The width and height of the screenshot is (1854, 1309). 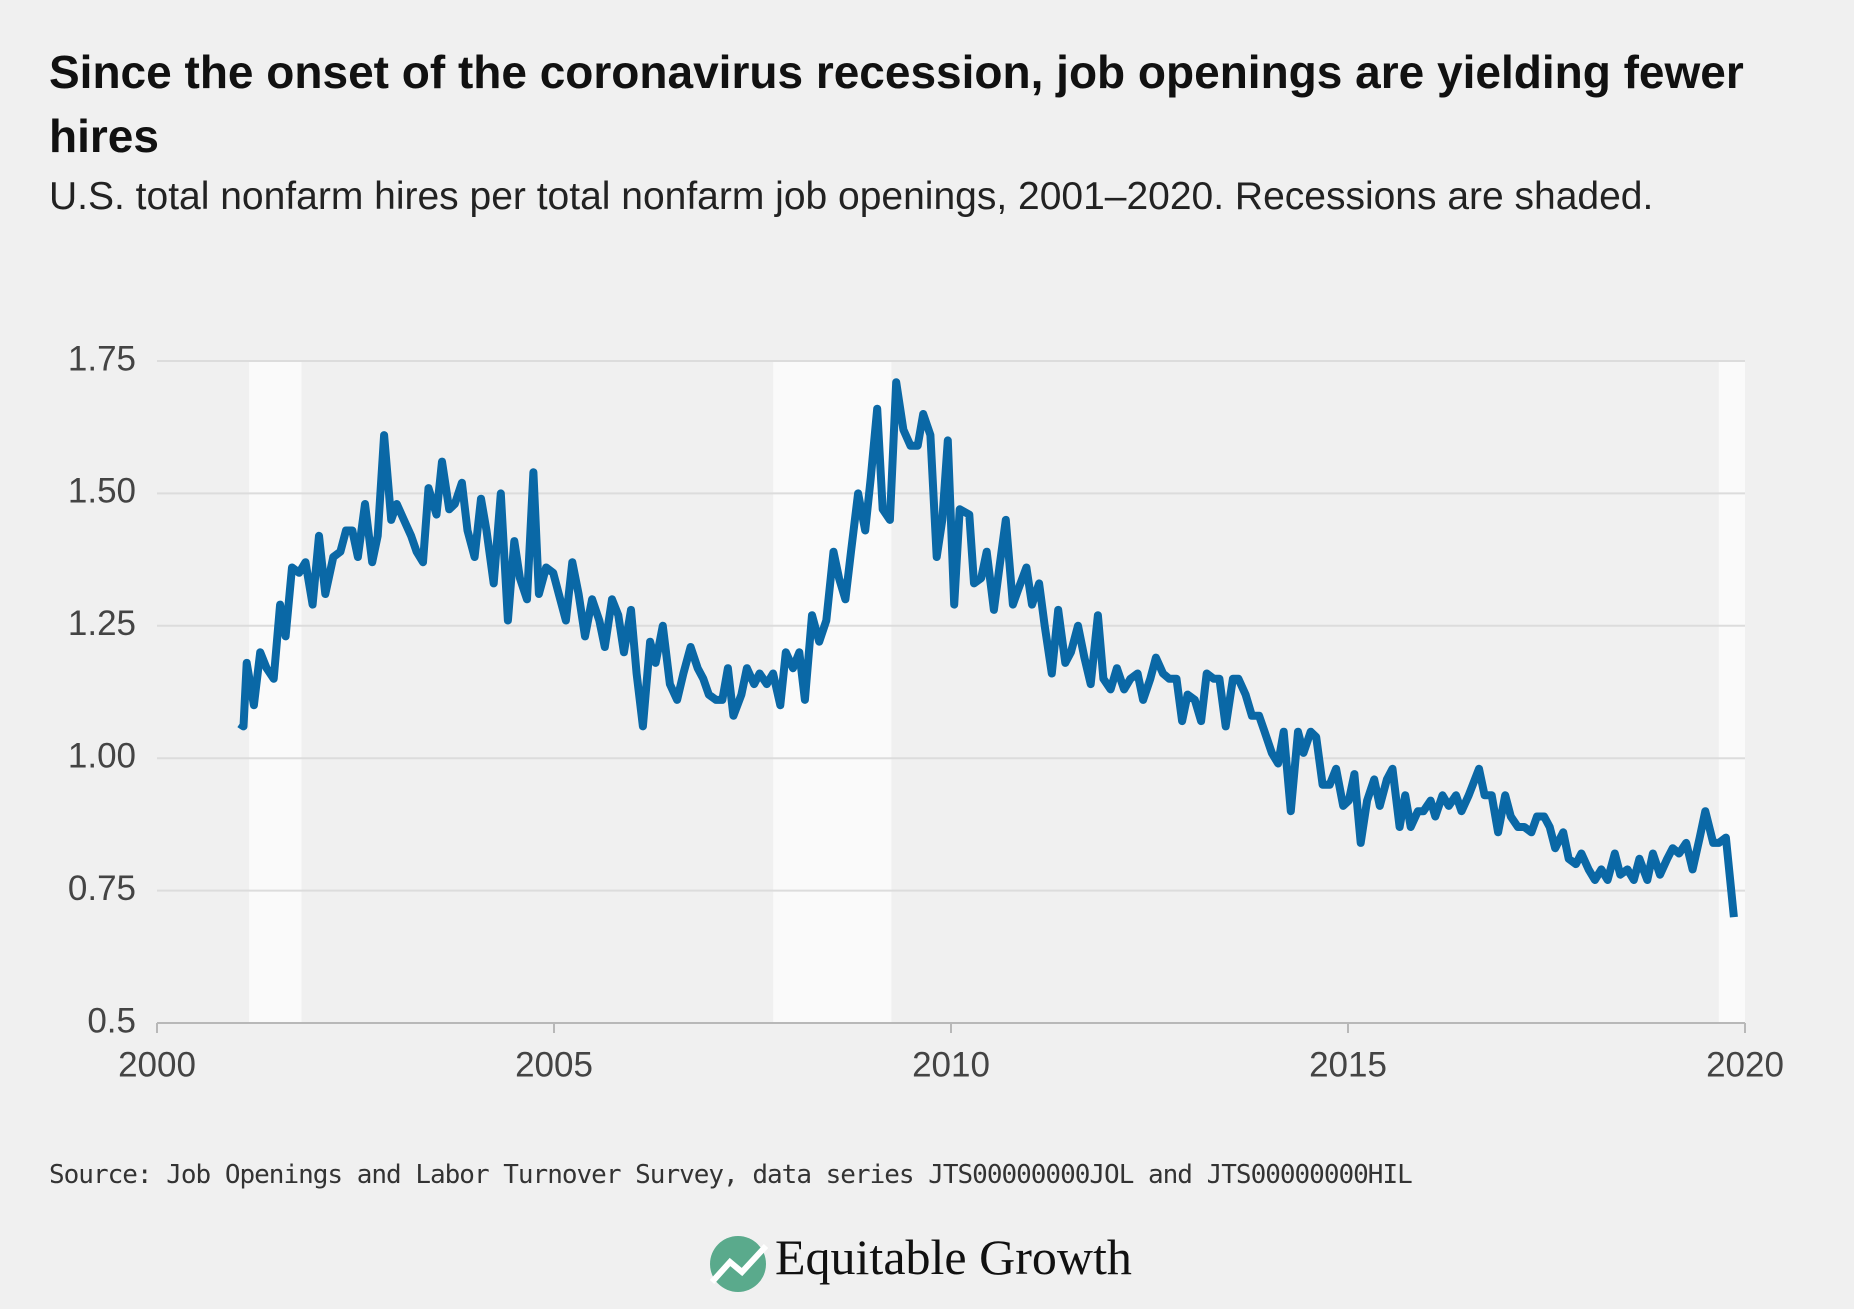 I want to click on y-tick-label: 0.5, so click(x=111, y=1020).